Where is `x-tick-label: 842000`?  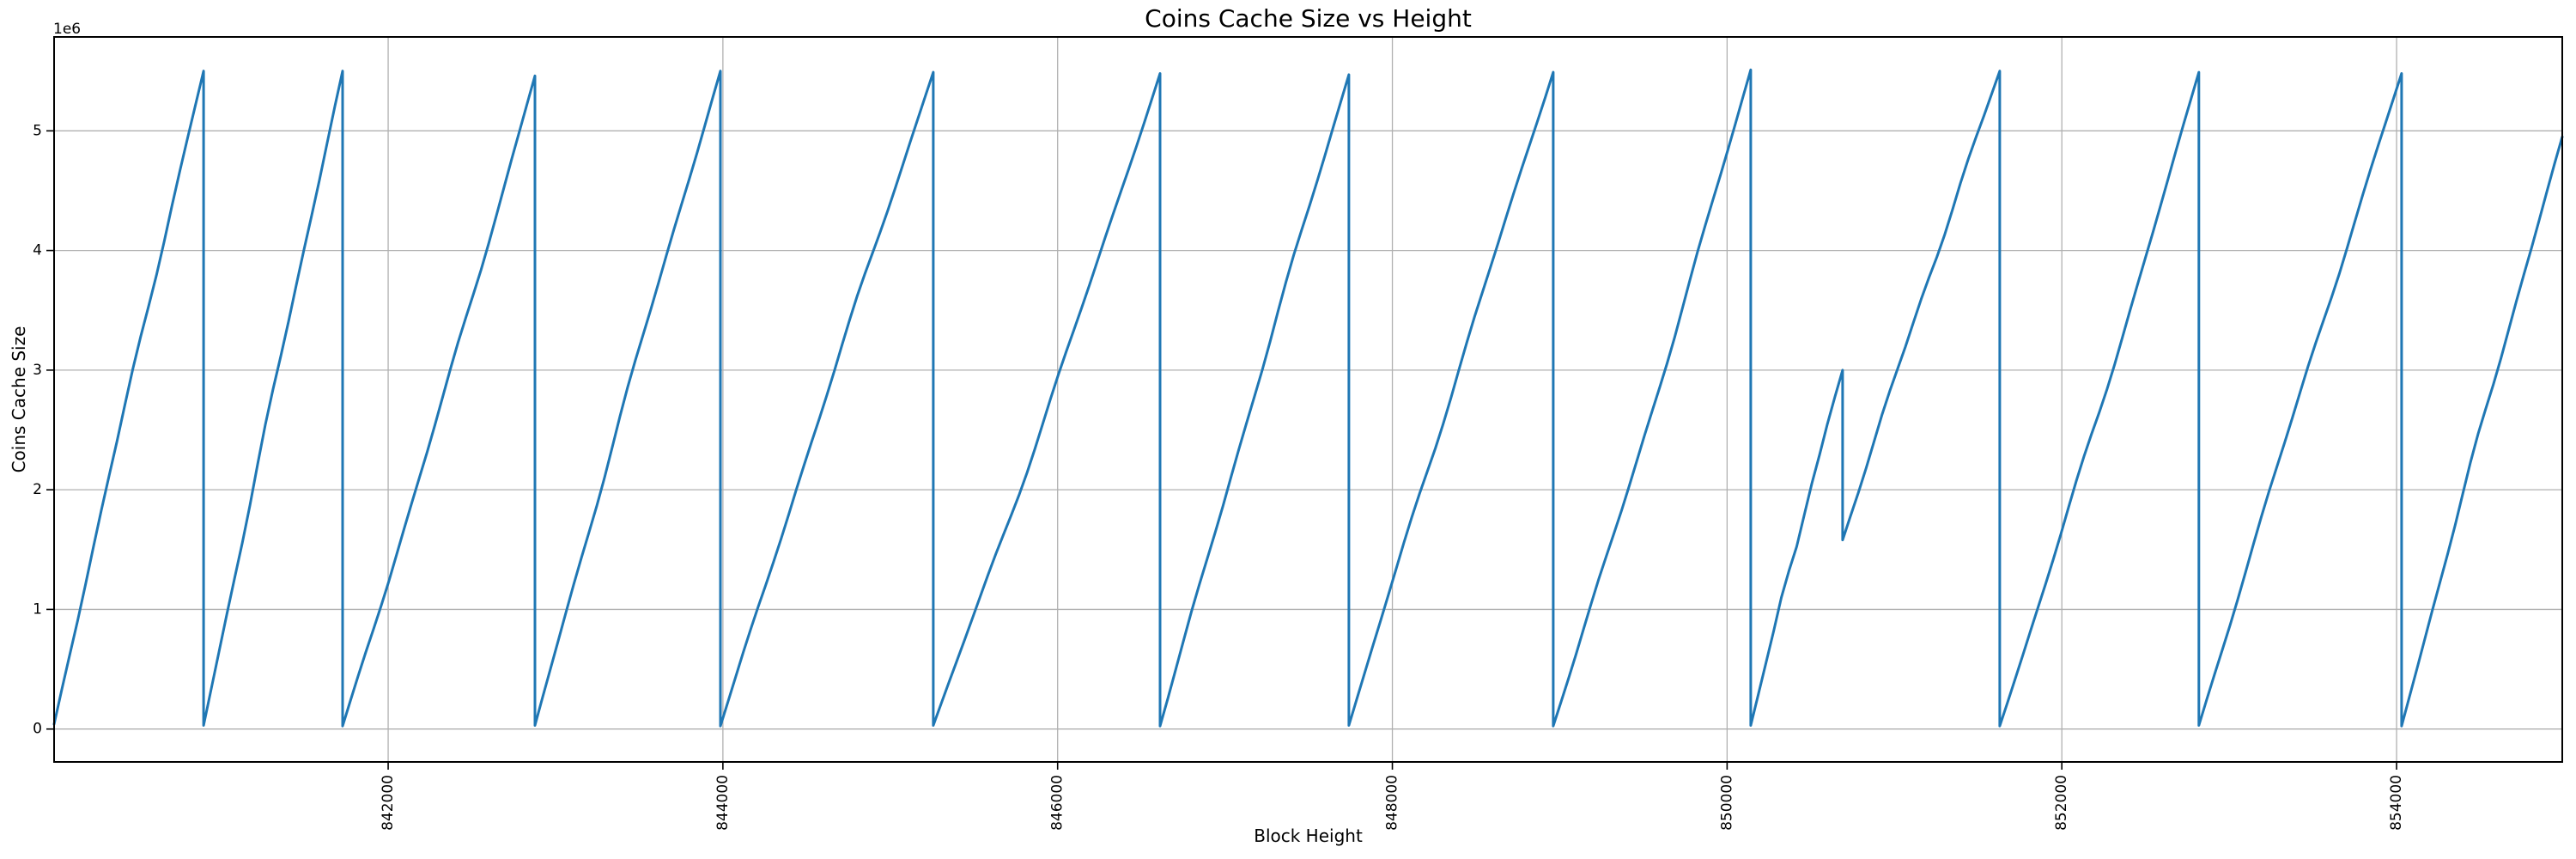 x-tick-label: 842000 is located at coordinates (388, 803).